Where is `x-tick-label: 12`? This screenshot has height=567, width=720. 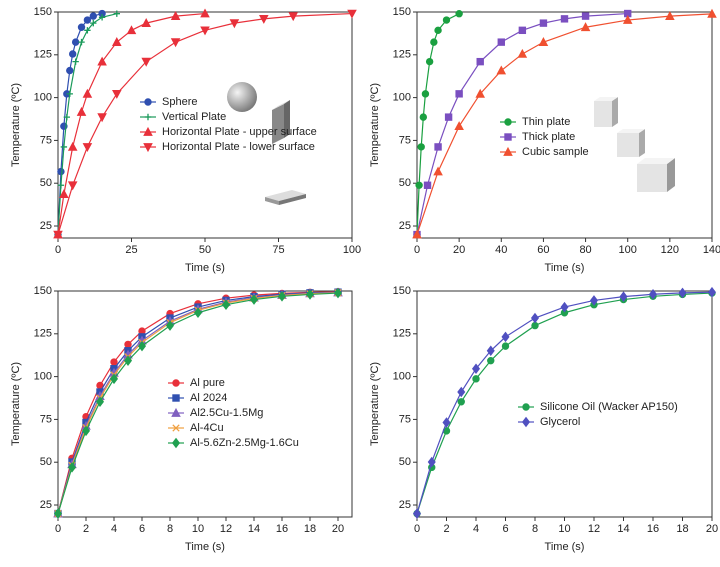
x-tick-label: 12 is located at coordinates (226, 529).